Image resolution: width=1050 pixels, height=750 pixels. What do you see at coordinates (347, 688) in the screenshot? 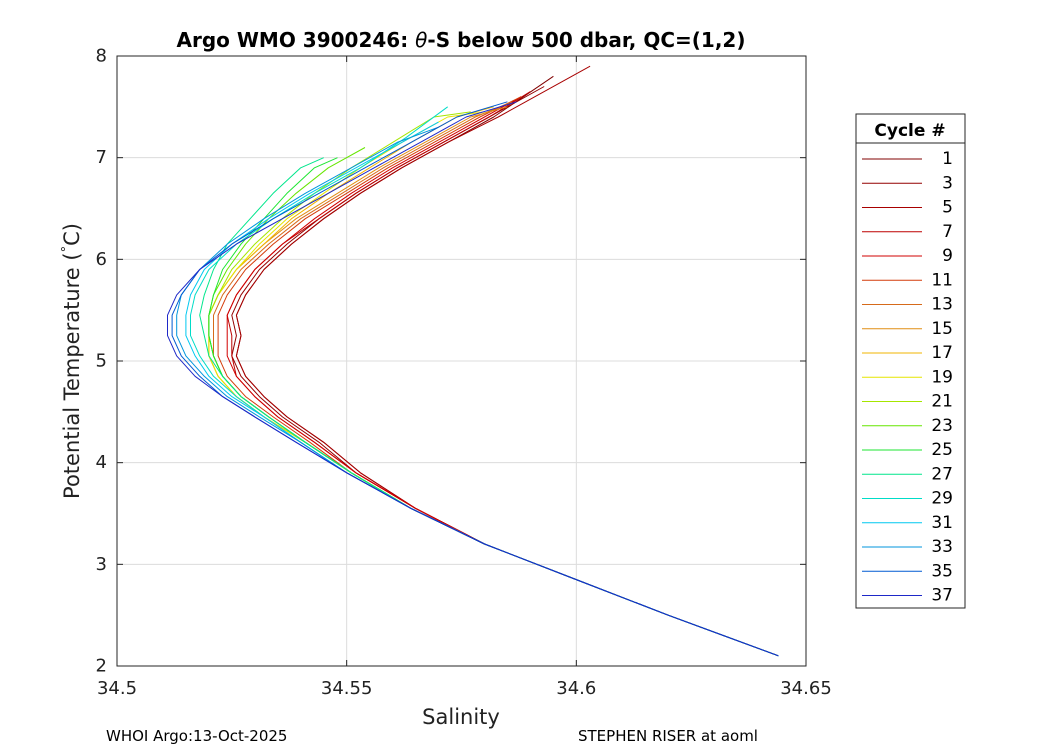
I see `x-tick-label: 34.55` at bounding box center [347, 688].